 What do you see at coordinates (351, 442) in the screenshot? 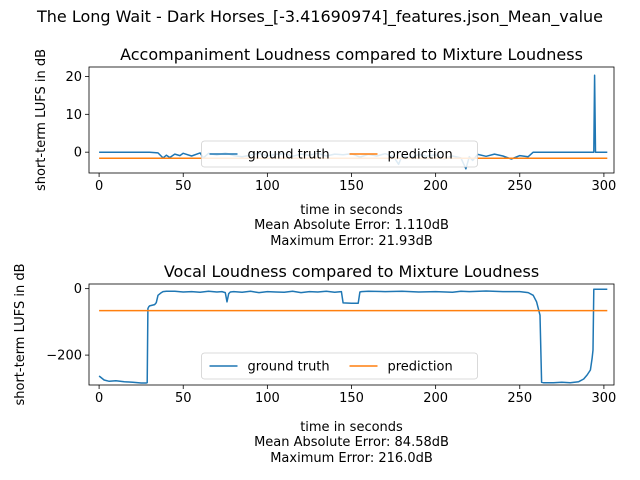
I see `error-stat: Mean Absolute Error: 84.58dB` at bounding box center [351, 442].